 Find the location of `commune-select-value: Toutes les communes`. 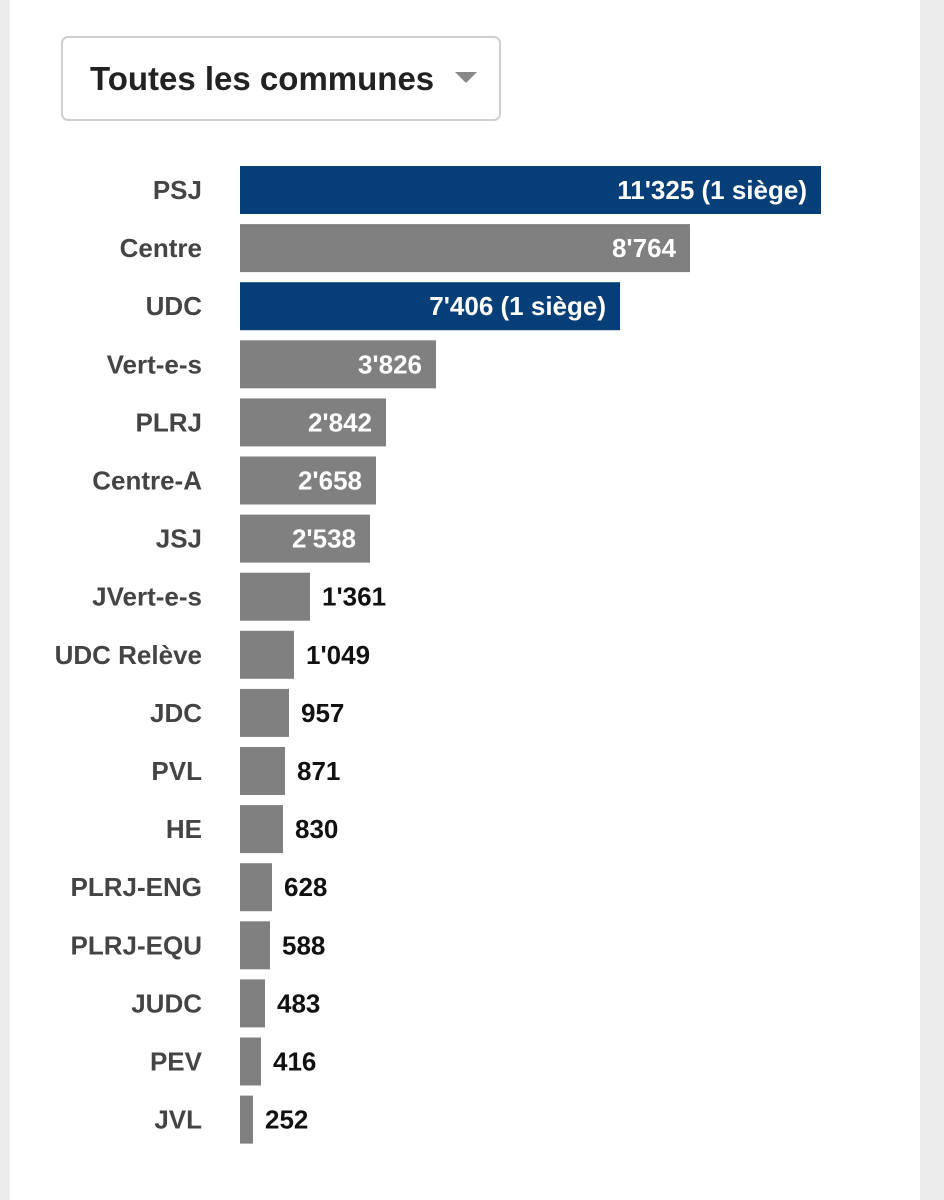

commune-select-value: Toutes les communes is located at coordinates (262, 78).